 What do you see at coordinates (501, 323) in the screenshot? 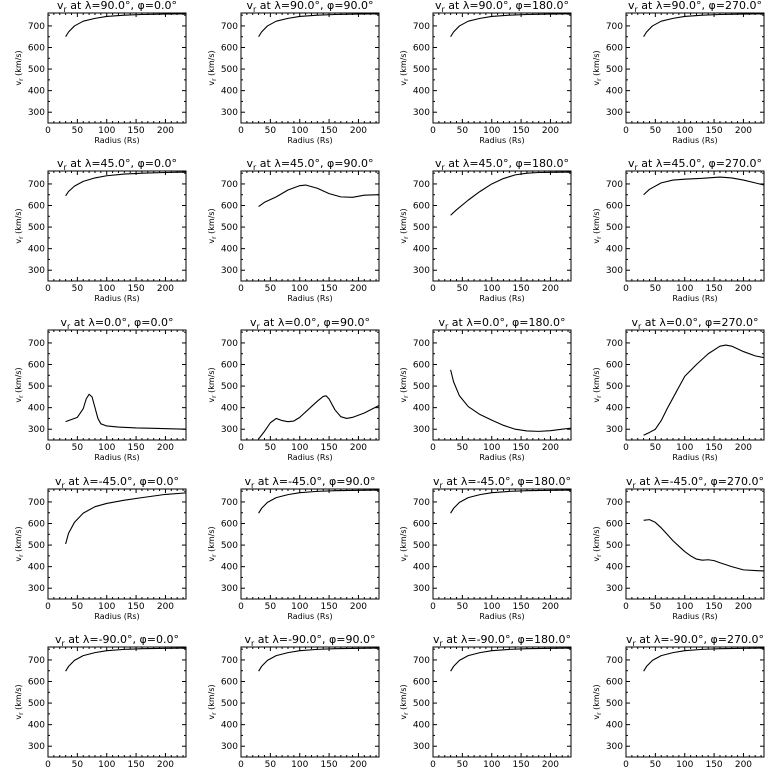
I see `subplot-title: vr at λ=0.0°, φ=180.0°` at bounding box center [501, 323].